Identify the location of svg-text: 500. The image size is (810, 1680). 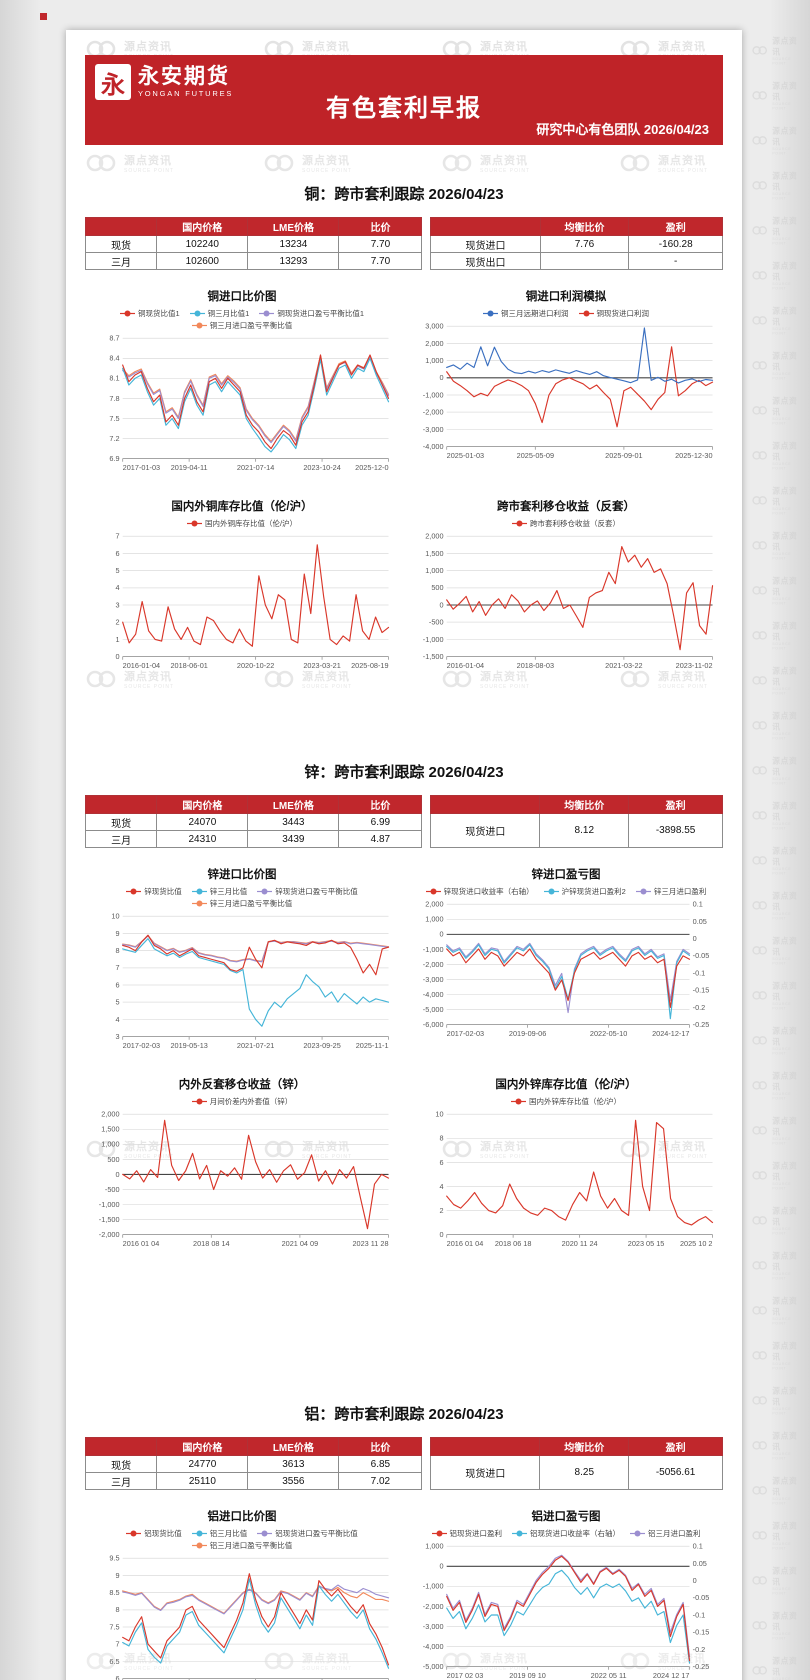
(113, 1158).